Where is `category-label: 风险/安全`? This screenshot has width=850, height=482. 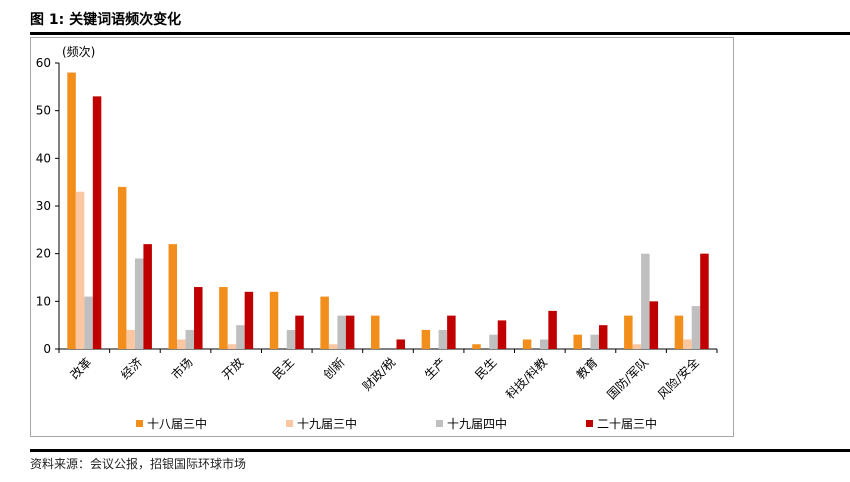
category-label: 风险/安全 is located at coordinates (677, 378).